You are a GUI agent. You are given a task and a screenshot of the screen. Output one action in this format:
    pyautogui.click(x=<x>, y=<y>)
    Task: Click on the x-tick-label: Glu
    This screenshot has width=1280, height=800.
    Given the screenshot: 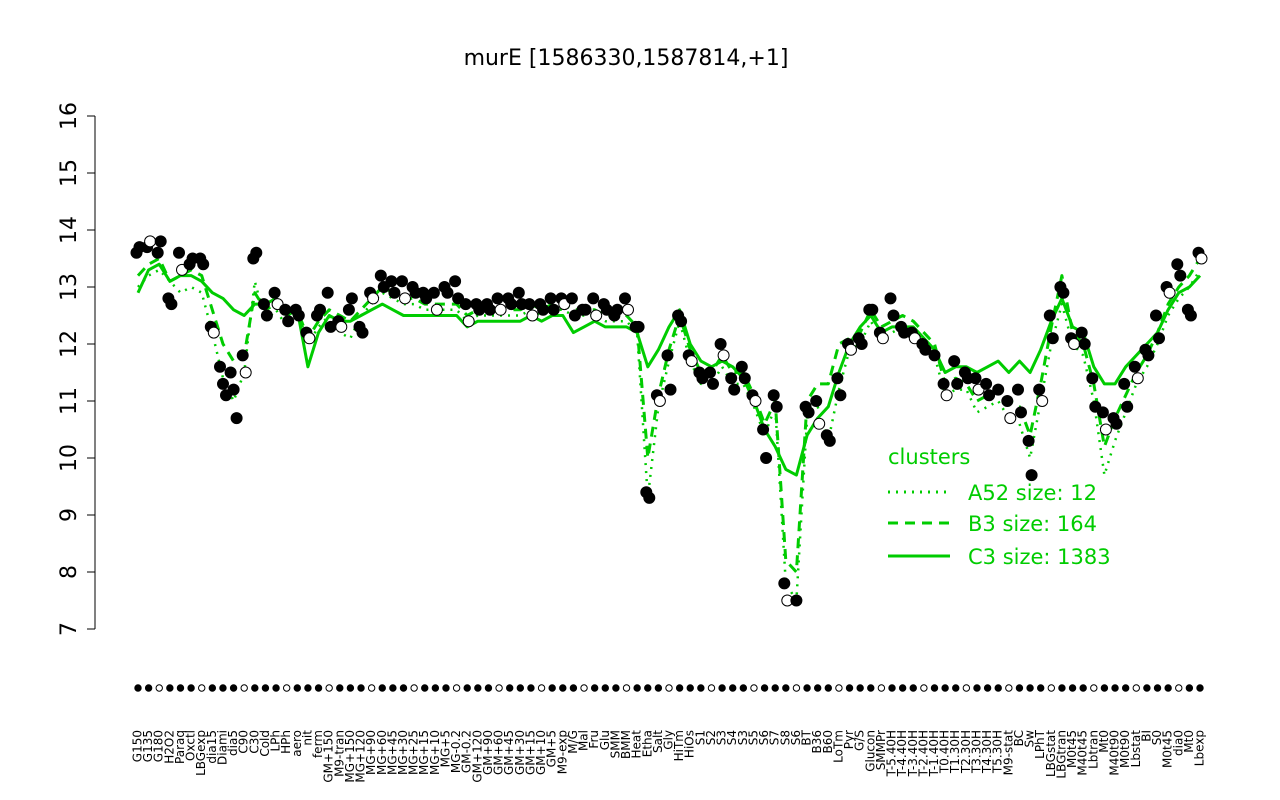 What is the action you would take?
    pyautogui.click(x=605, y=740)
    